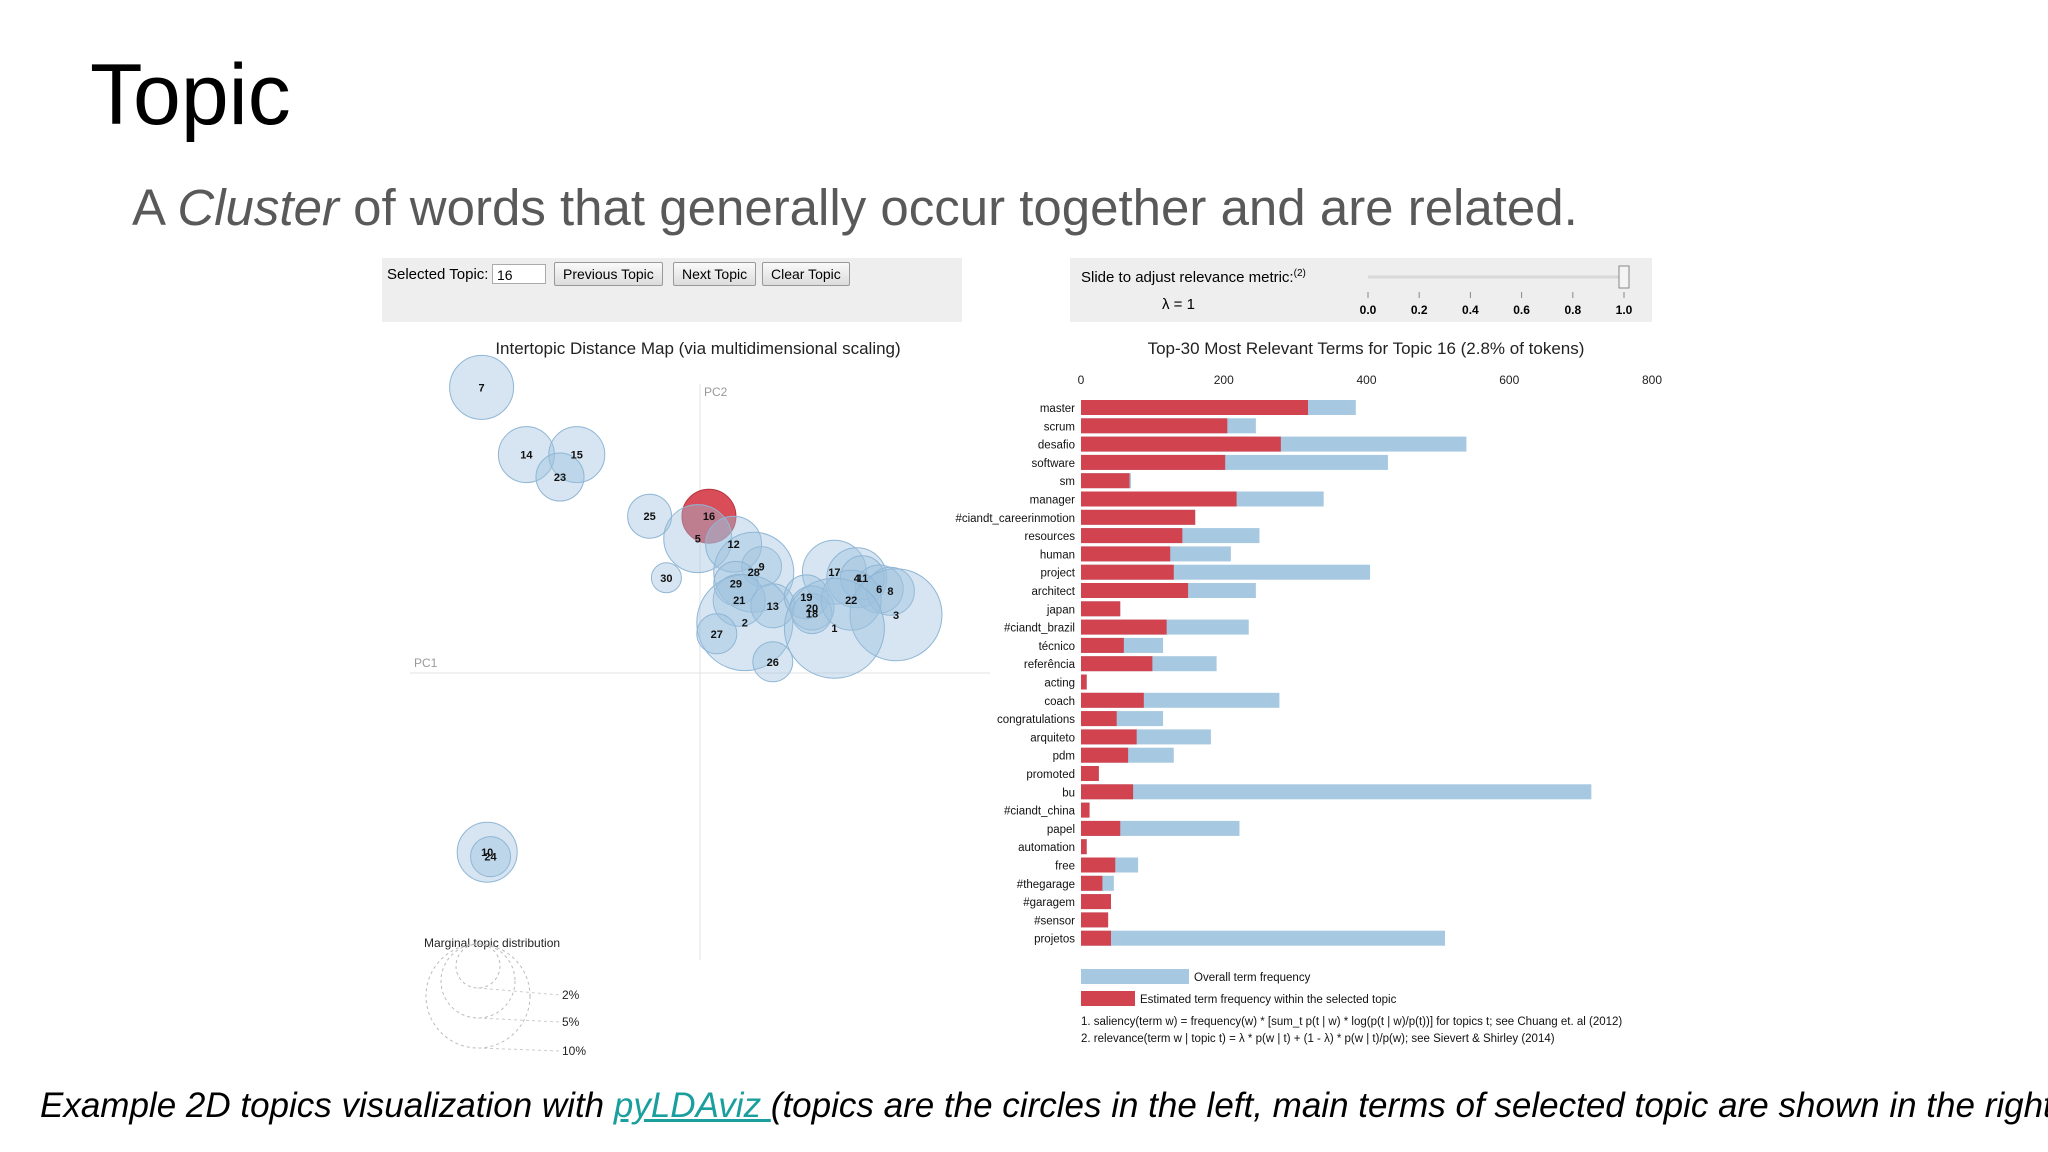  What do you see at coordinates (716, 392) in the screenshot?
I see `pc2-label: PC2` at bounding box center [716, 392].